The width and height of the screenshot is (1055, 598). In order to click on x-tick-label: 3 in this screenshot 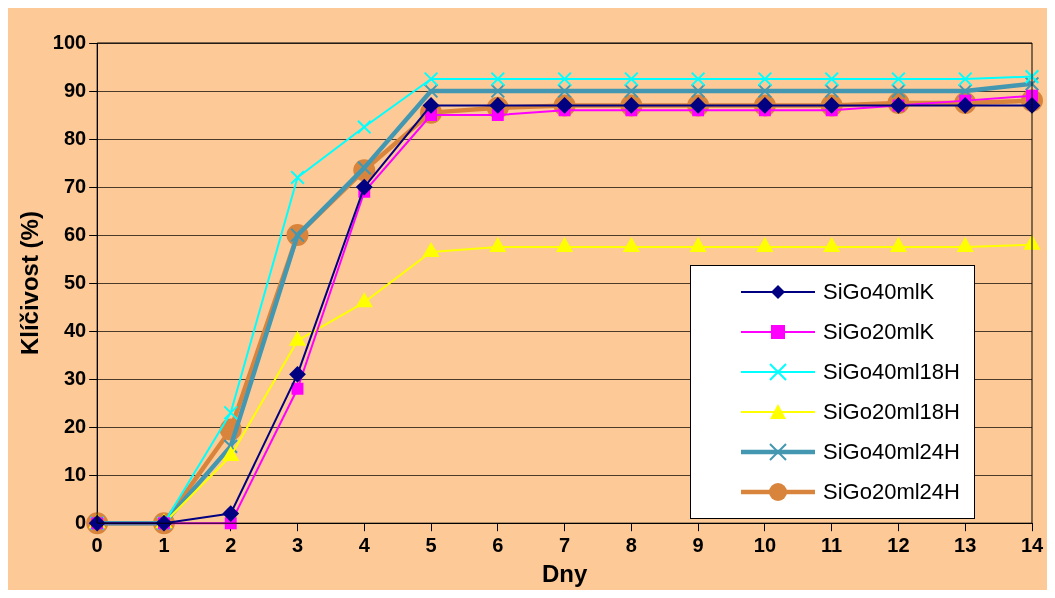, I will do `click(297, 544)`.